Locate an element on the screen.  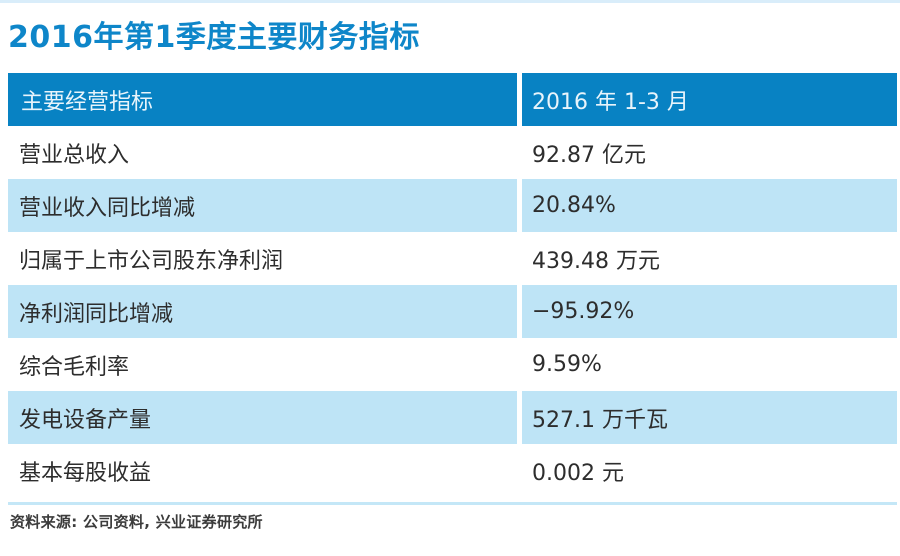
table-row: 净利润同比增减 −95.92% is located at coordinates (452, 311).